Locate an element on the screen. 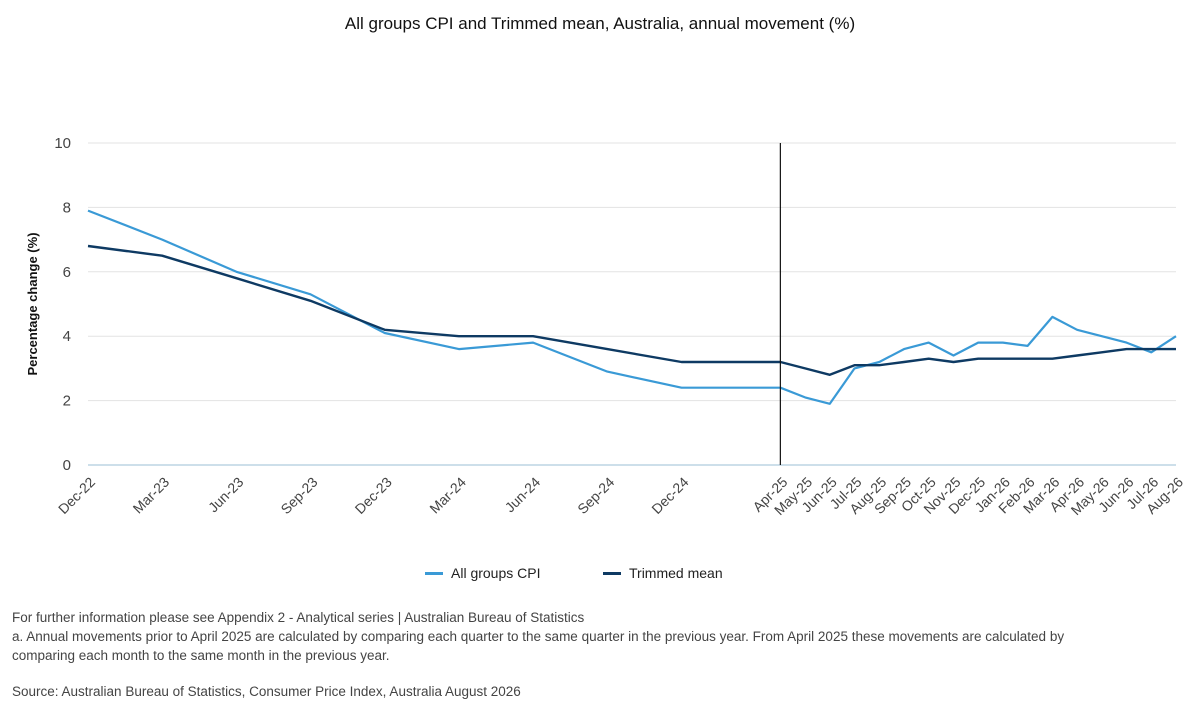 The image size is (1200, 720). x-tick-label: Dec-23 is located at coordinates (373, 495).